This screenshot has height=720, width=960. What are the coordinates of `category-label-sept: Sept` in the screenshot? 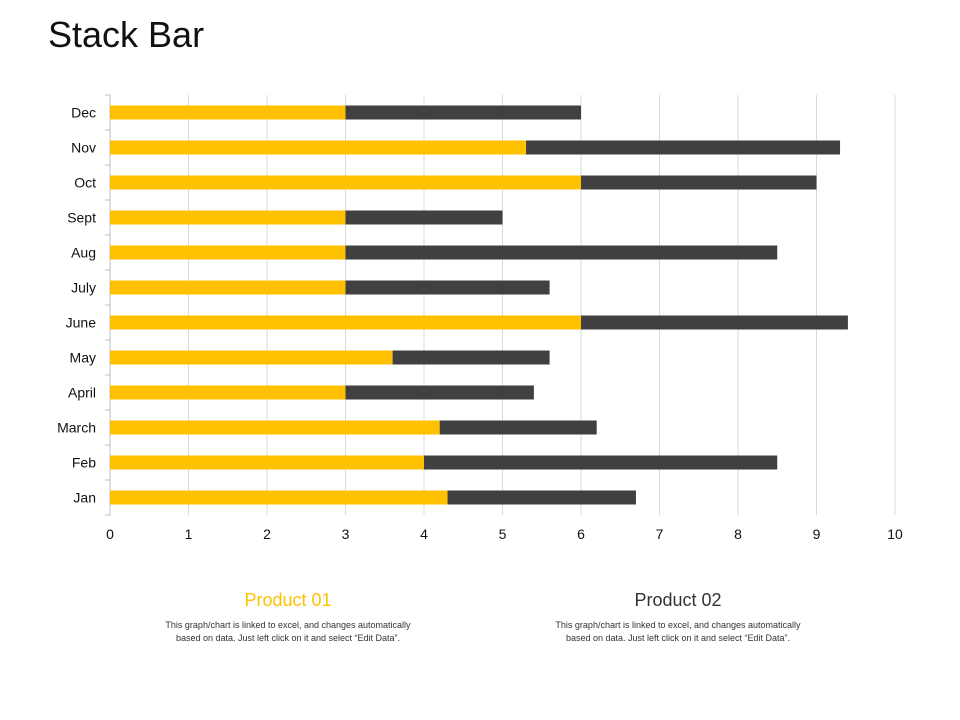 It's located at (81, 218).